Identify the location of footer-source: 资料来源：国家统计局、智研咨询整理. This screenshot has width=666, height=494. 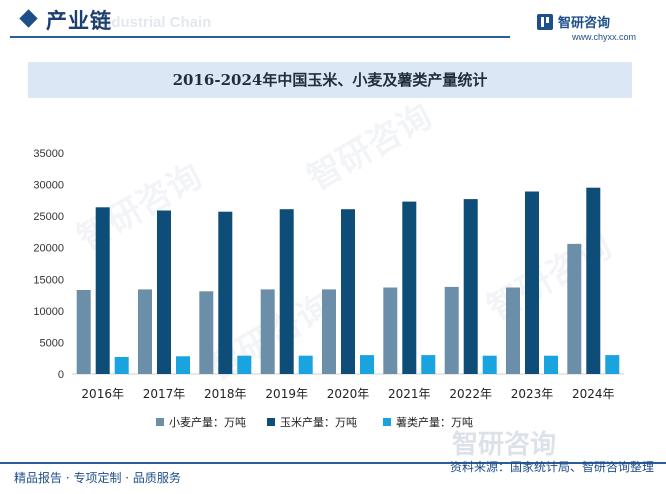
(551, 467).